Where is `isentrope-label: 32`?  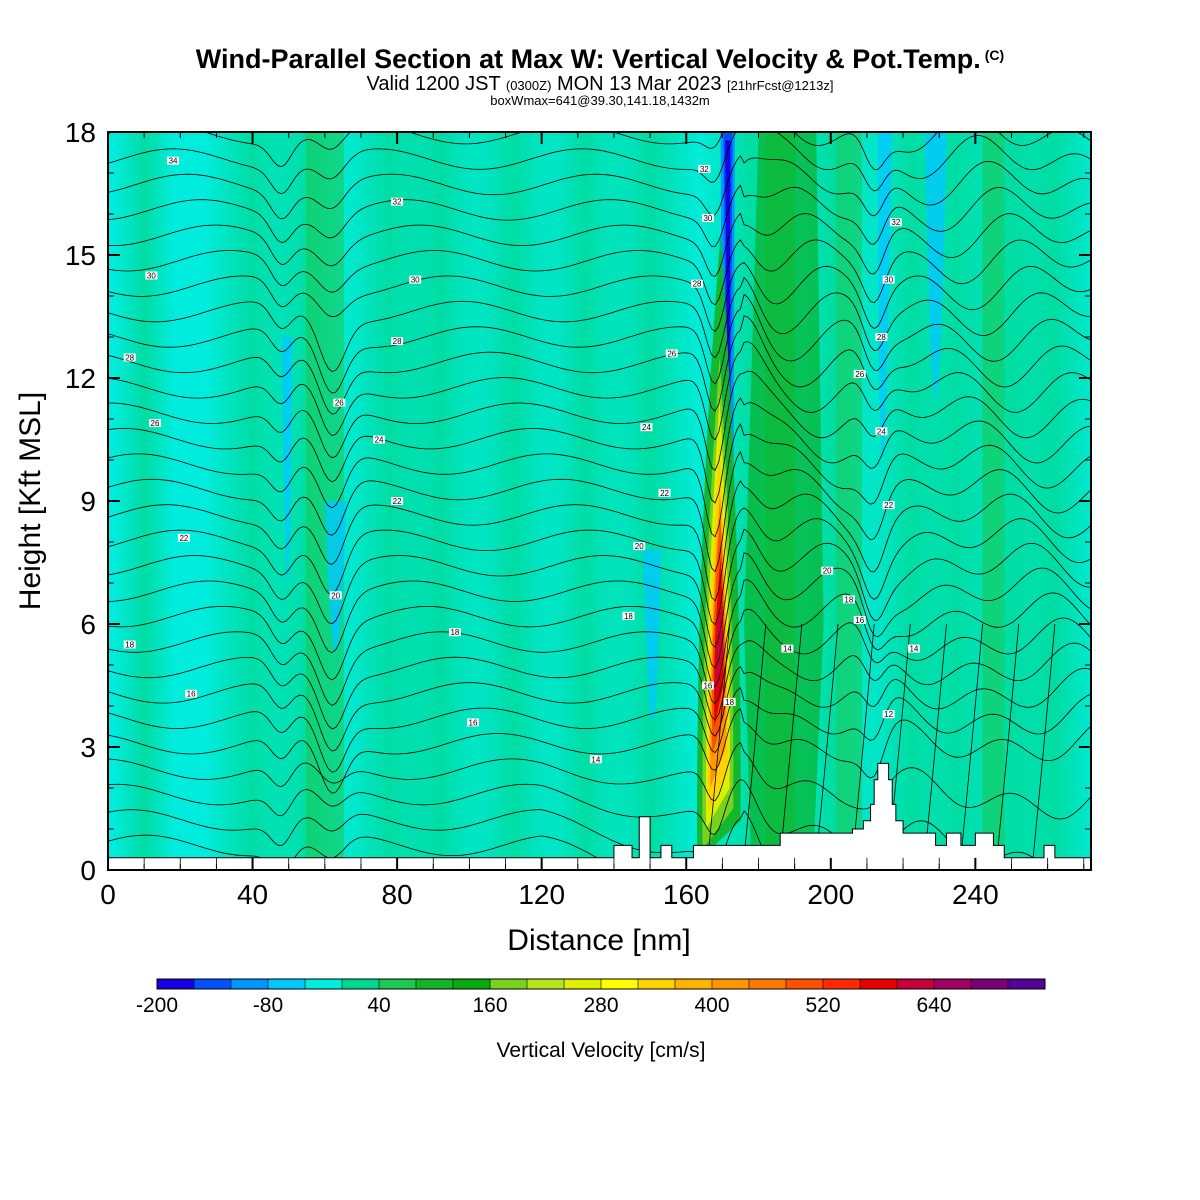
isentrope-label: 32 is located at coordinates (895, 222).